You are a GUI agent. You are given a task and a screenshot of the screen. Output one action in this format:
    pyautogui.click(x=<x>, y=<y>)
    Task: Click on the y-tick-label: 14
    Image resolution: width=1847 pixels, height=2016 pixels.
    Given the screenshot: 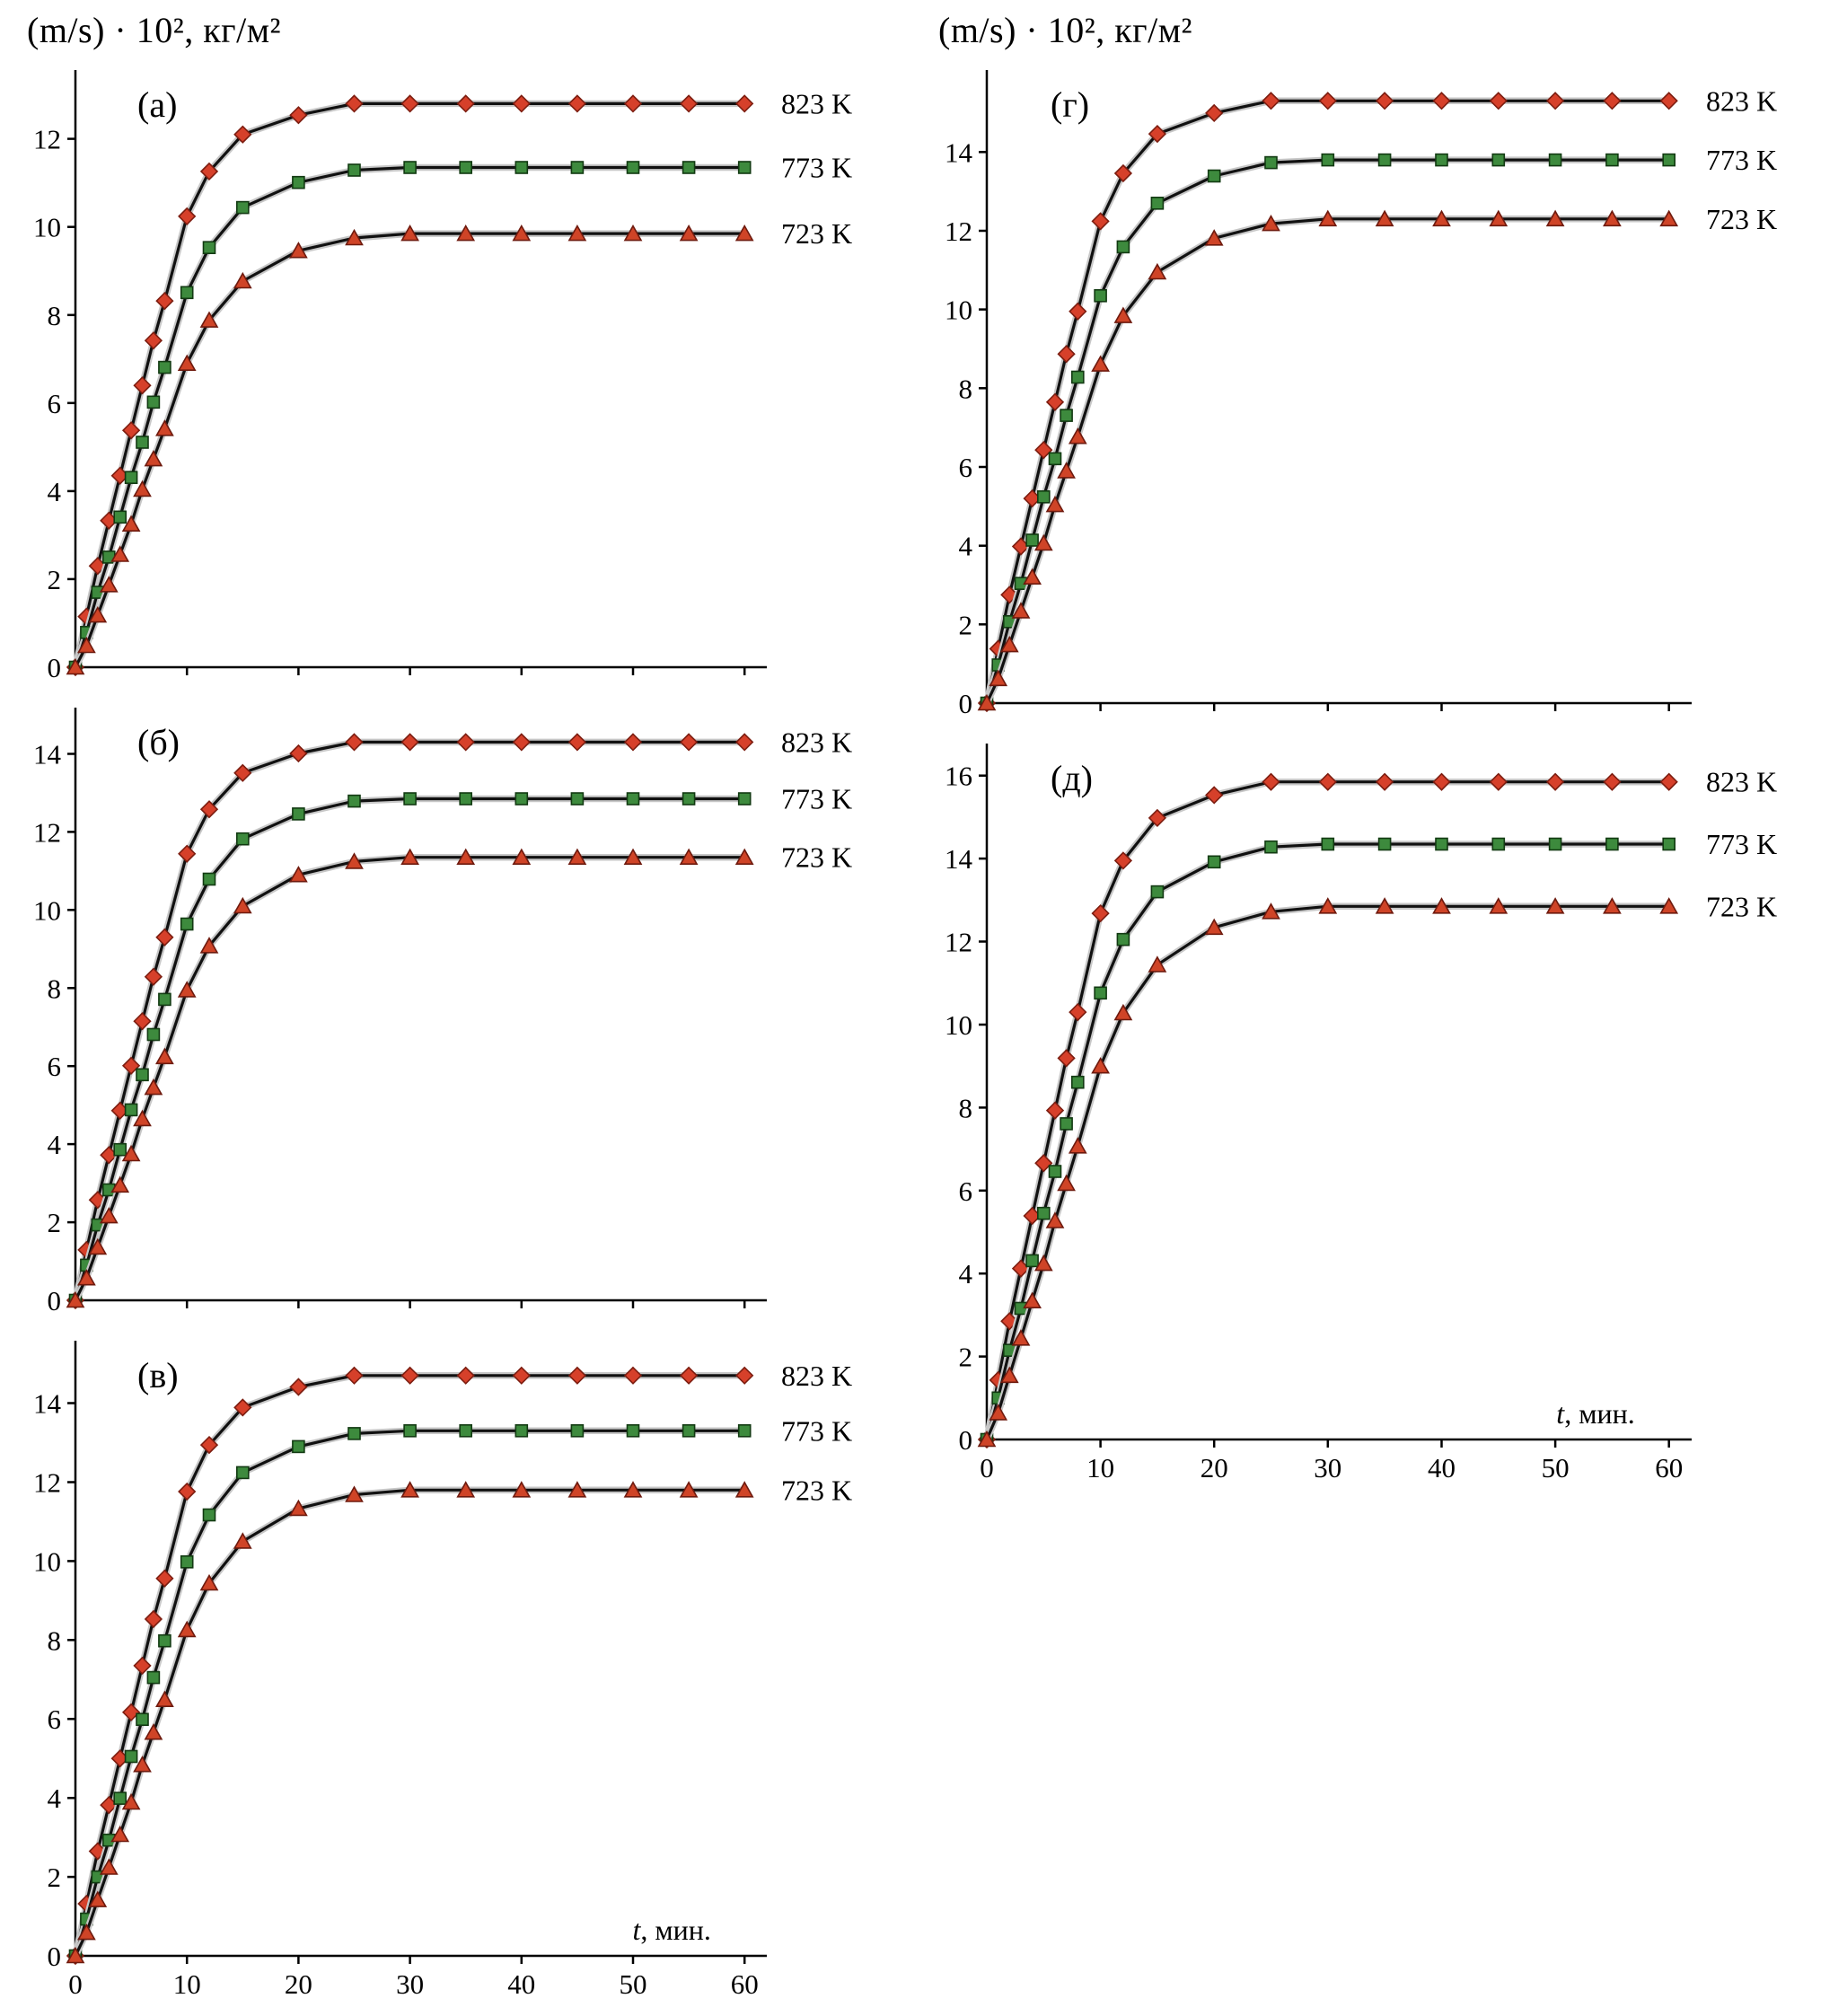 What is the action you would take?
    pyautogui.click(x=47, y=1404)
    